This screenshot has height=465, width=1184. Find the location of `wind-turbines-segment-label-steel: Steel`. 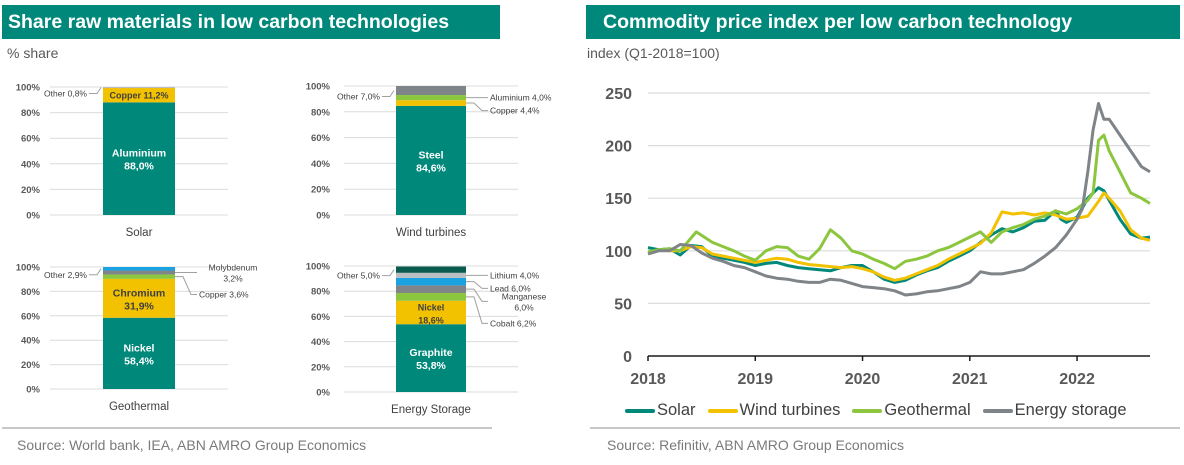

wind-turbines-segment-label-steel: Steel is located at coordinates (430, 155).